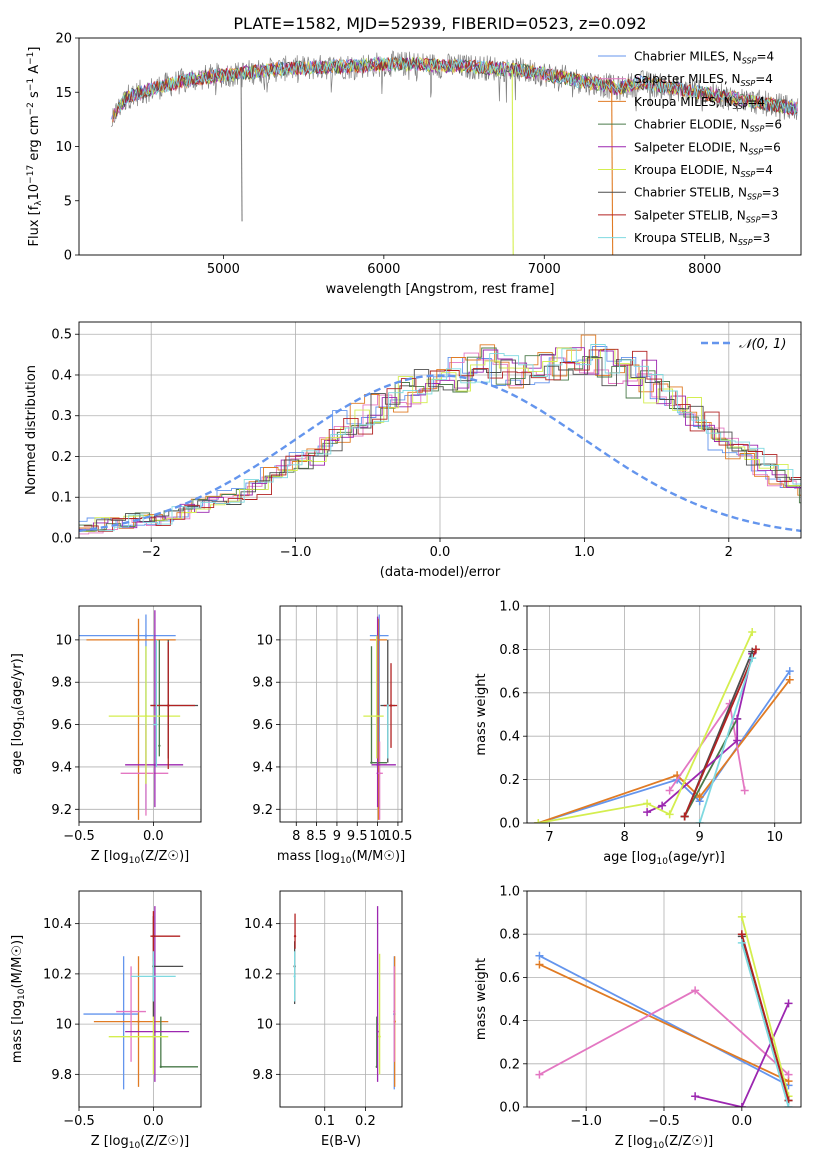 The width and height of the screenshot is (819, 1170). What do you see at coordinates (440, 552) in the screenshot?
I see `x-tick-label: 0.0` at bounding box center [440, 552].